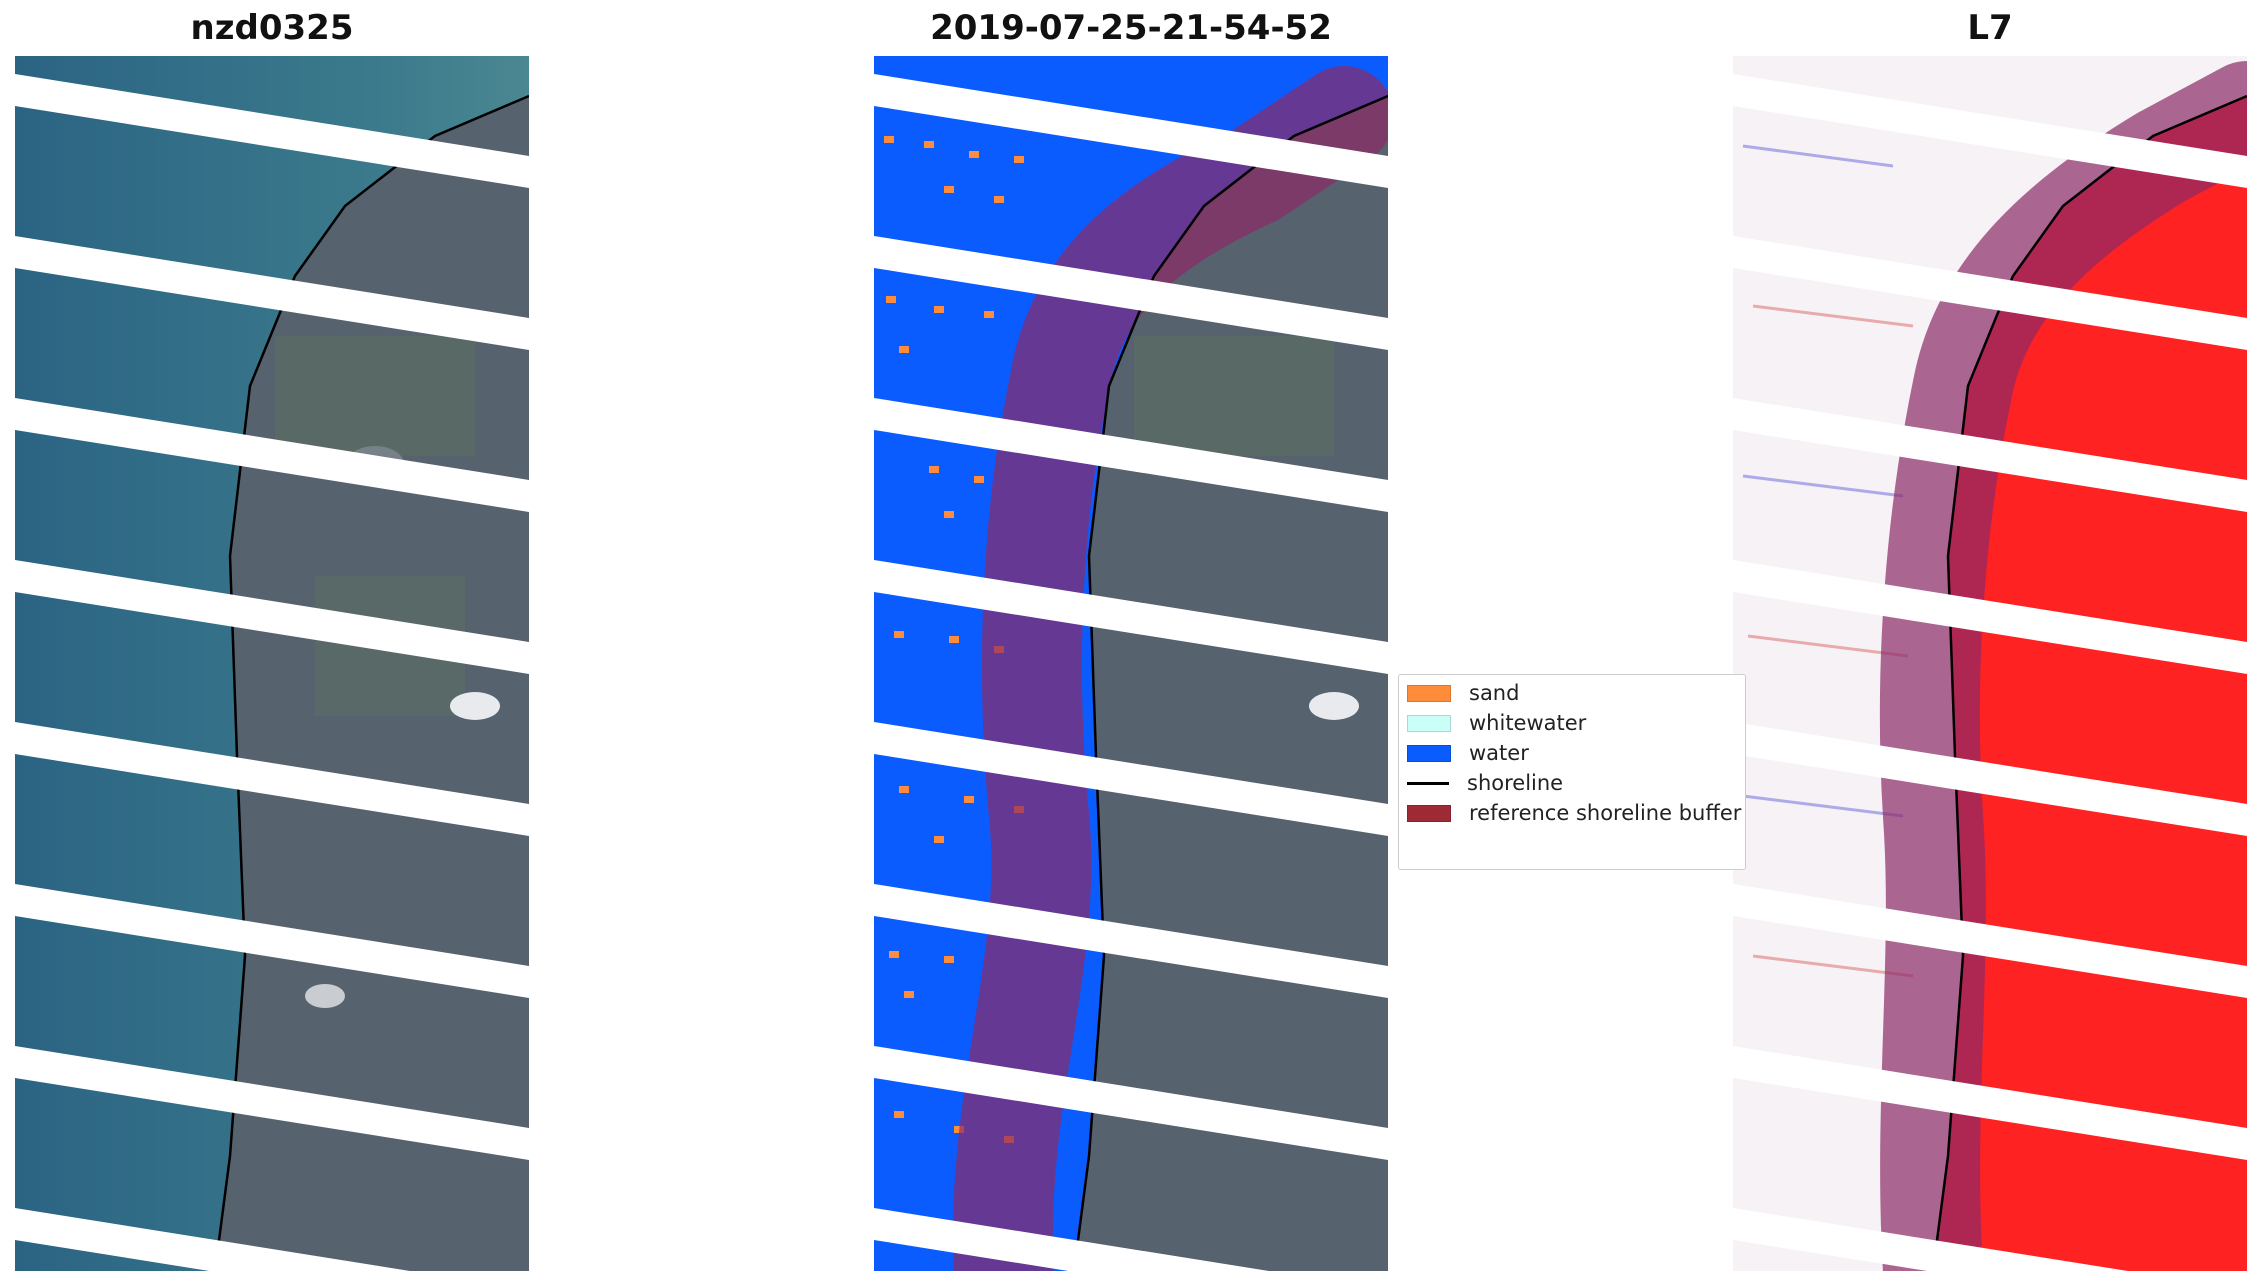 This screenshot has height=1283, width=2256. What do you see at coordinates (1428, 783) in the screenshot?
I see `legend-swatch-shoreline` at bounding box center [1428, 783].